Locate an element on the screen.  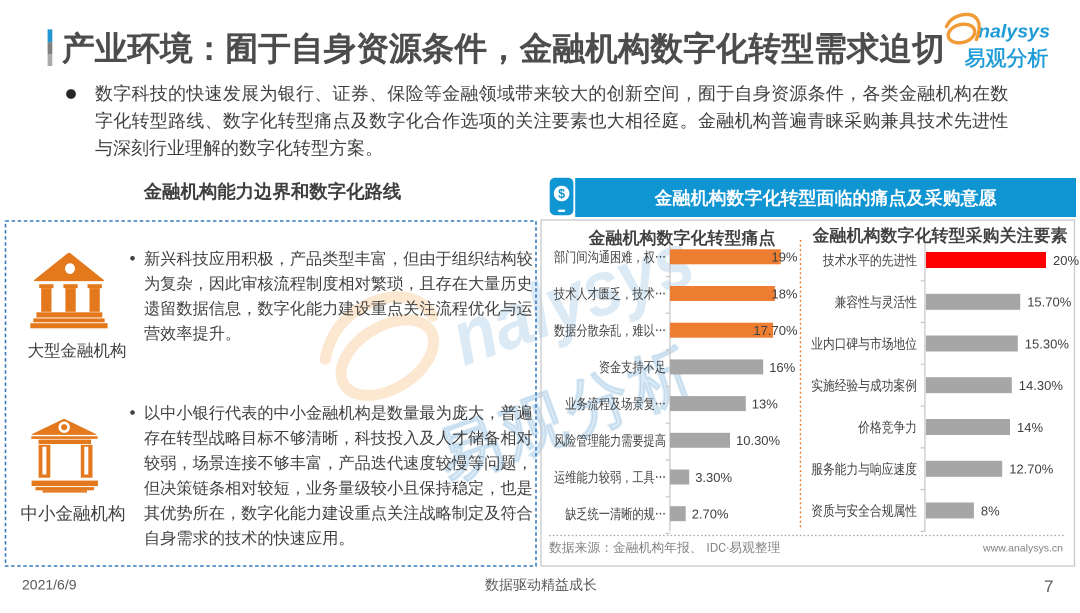
svg-text: www.analysys.cn is located at coordinates (1022, 549).